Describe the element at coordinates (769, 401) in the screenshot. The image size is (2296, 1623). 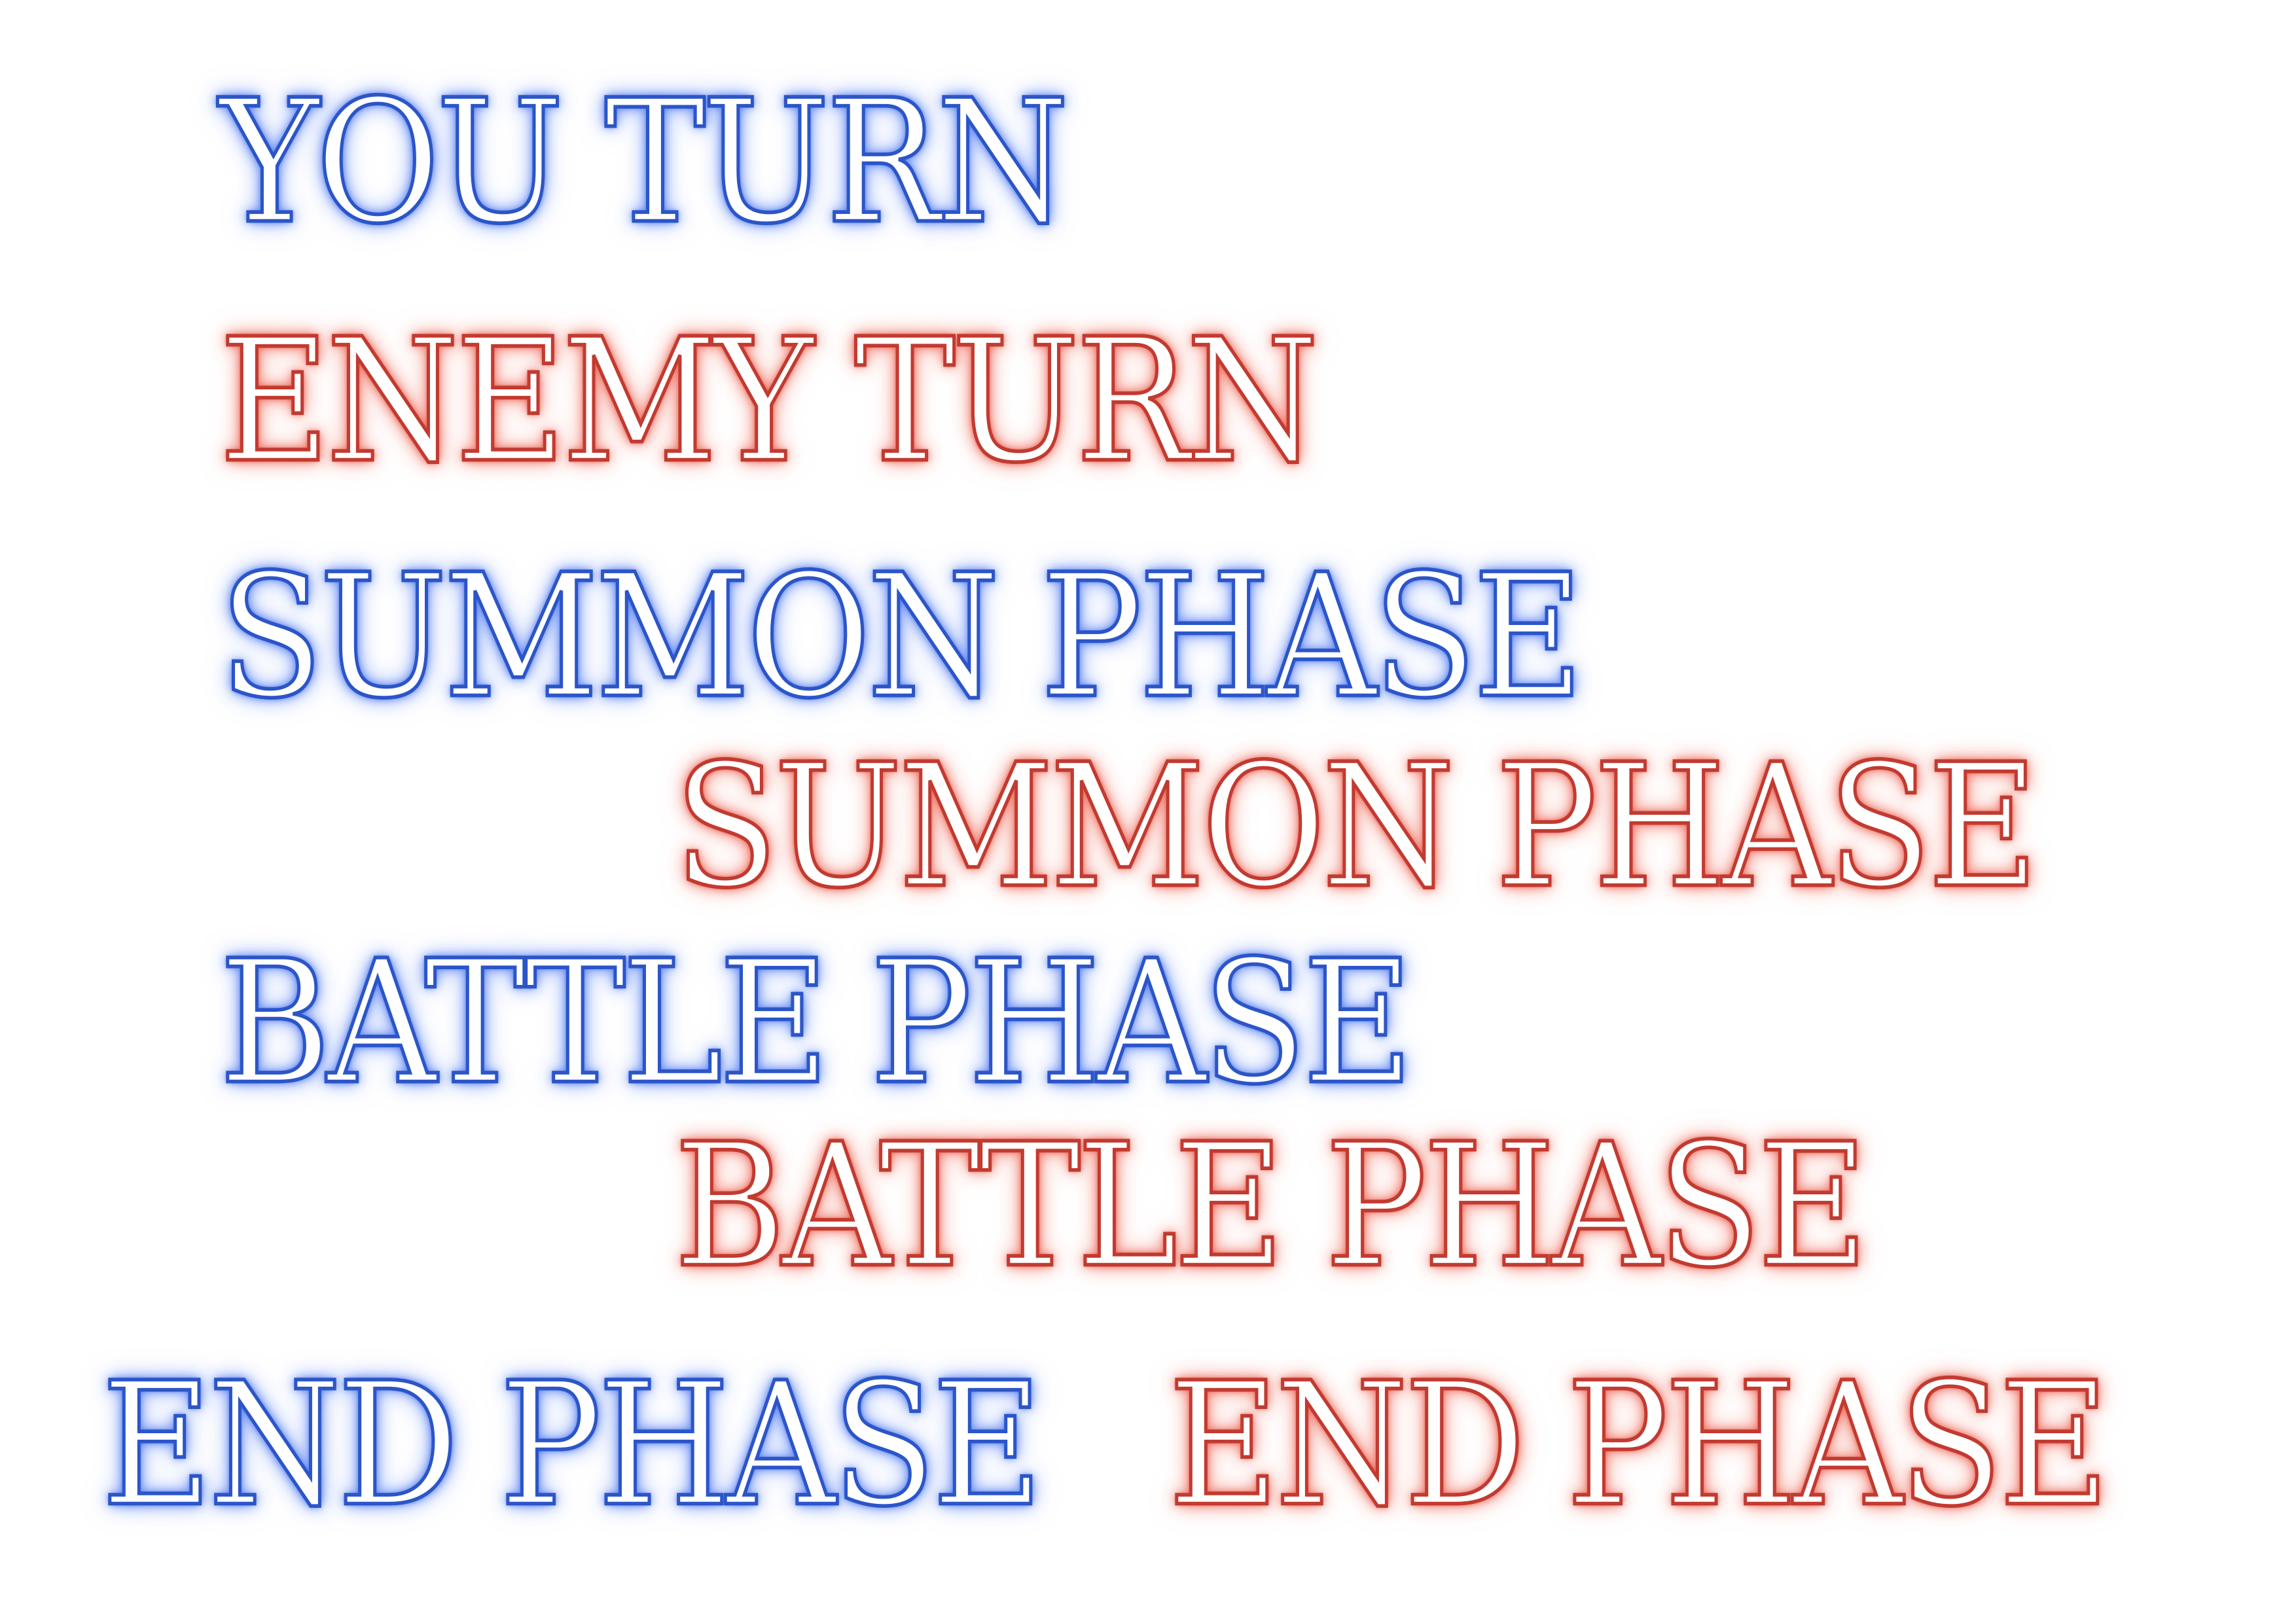
I see `enemy-turn-banner: ENEMY TURN` at that location.